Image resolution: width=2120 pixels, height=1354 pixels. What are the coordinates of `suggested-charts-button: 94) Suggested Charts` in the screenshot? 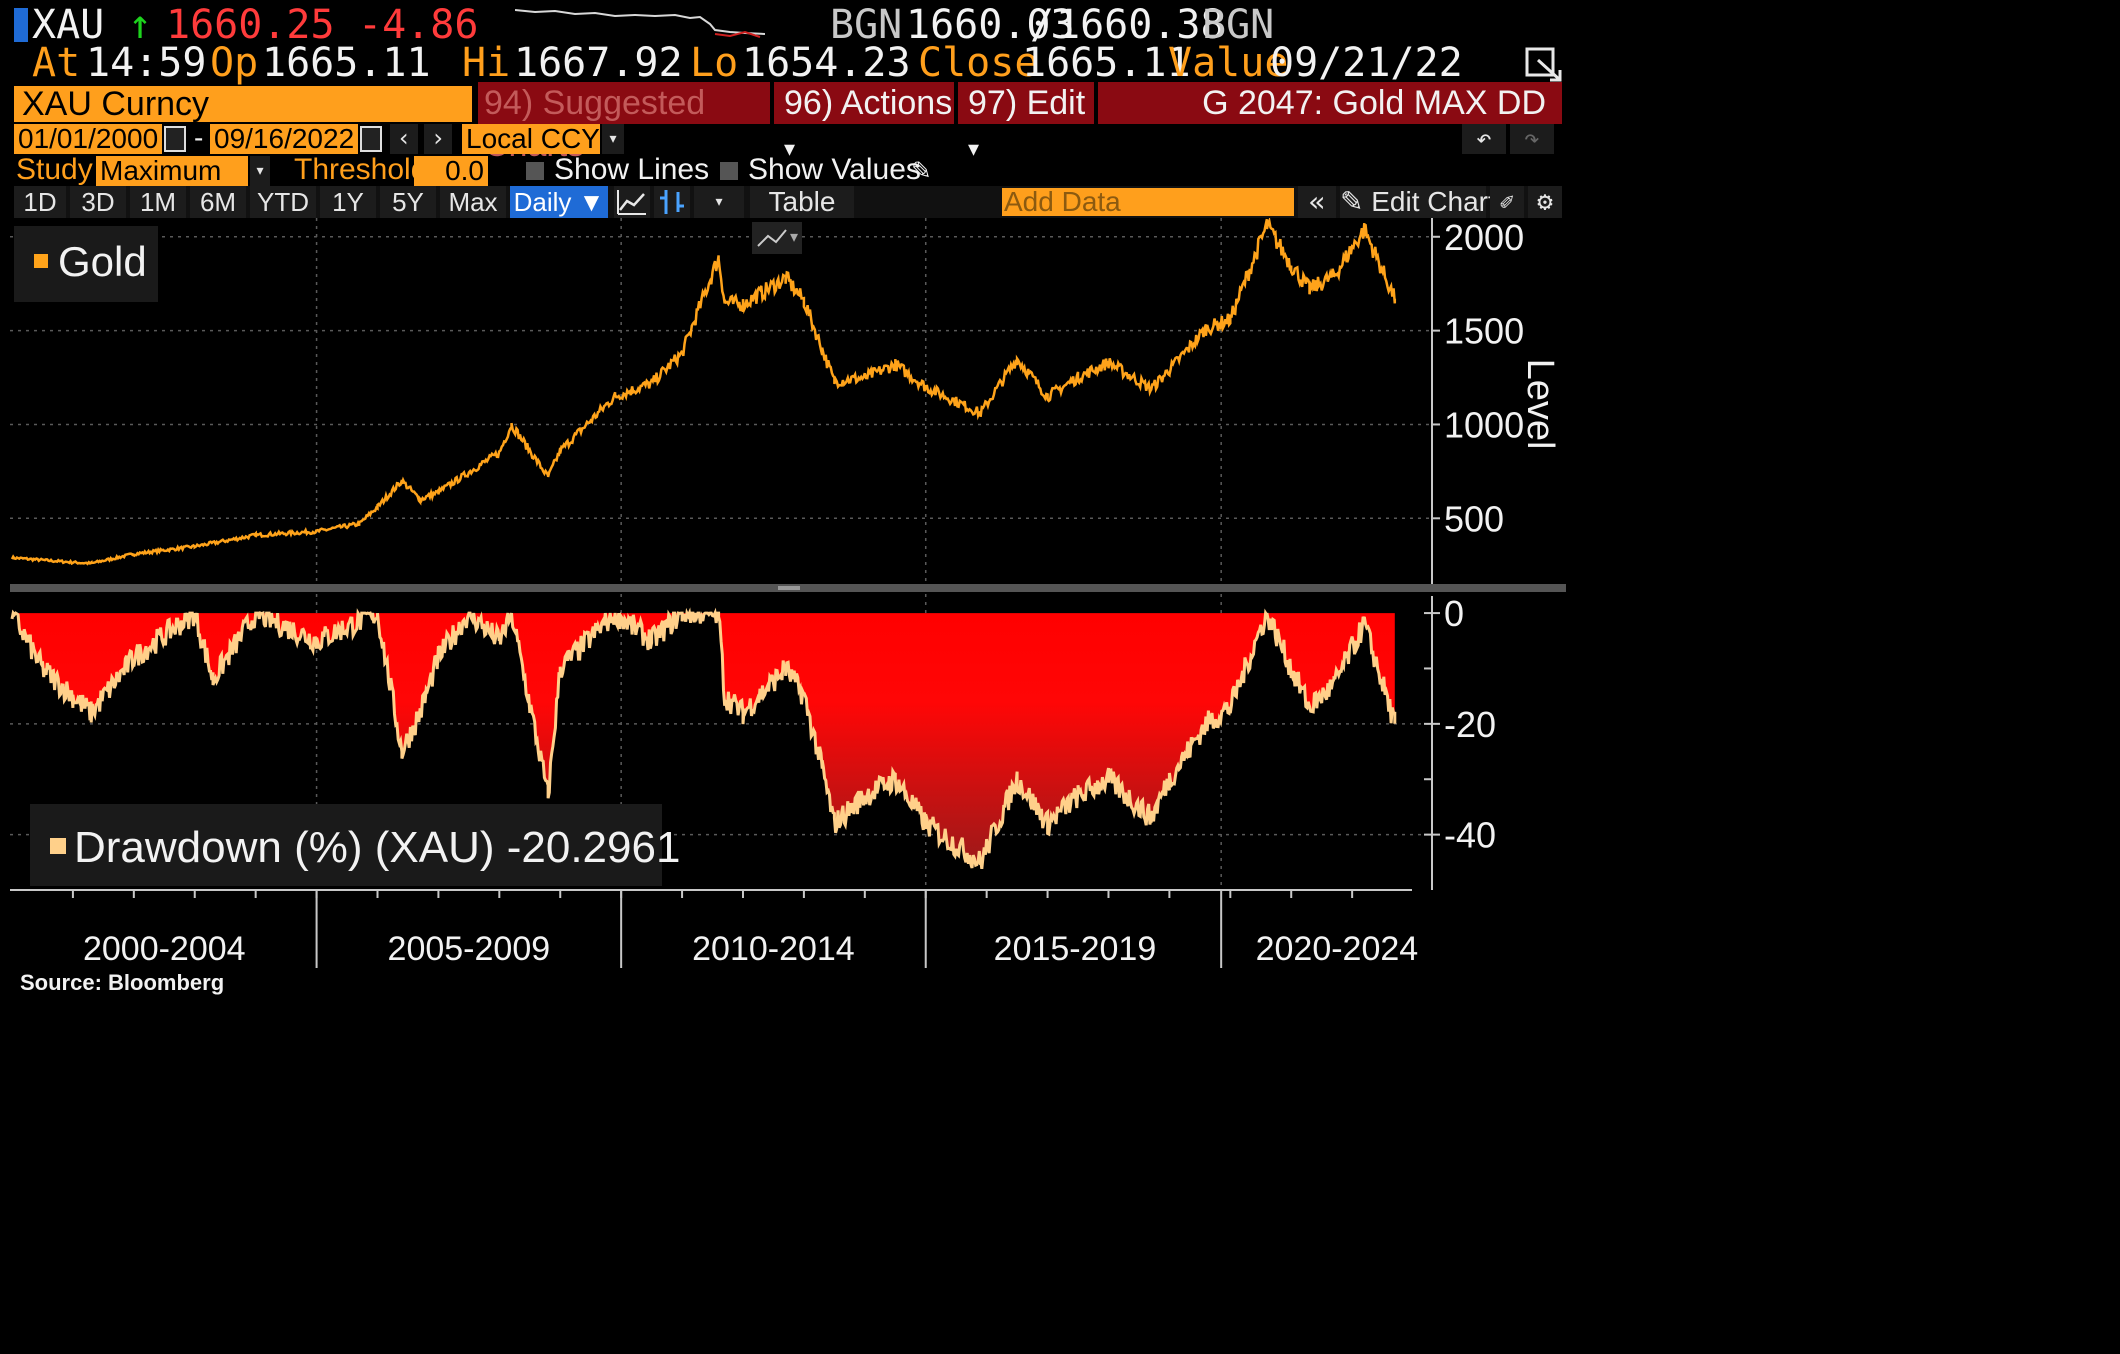 It's located at (624, 123).